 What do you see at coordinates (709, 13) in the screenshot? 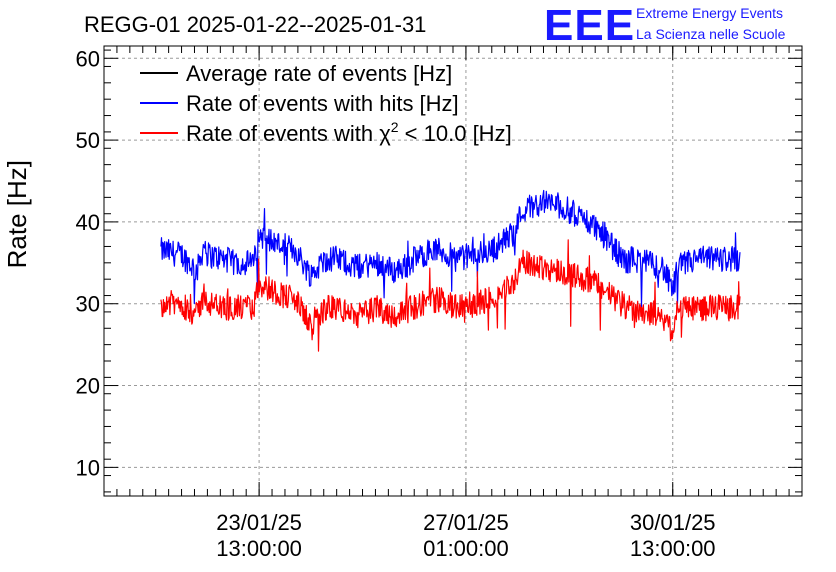
I see `eee-logo-line1: Extreme Energy Events` at bounding box center [709, 13].